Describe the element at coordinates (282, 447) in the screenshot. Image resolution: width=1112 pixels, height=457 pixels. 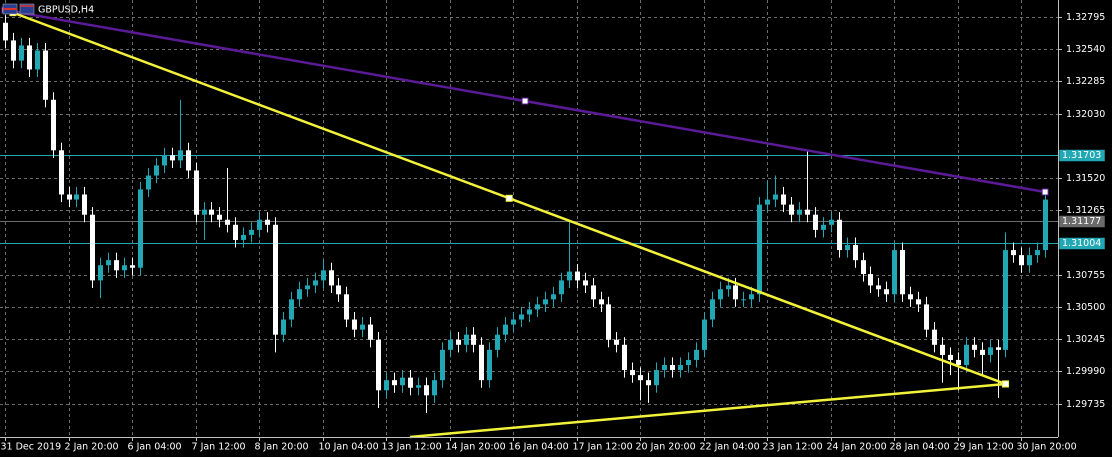
I see `x-tick-label: 8 Jan 20:00` at that location.